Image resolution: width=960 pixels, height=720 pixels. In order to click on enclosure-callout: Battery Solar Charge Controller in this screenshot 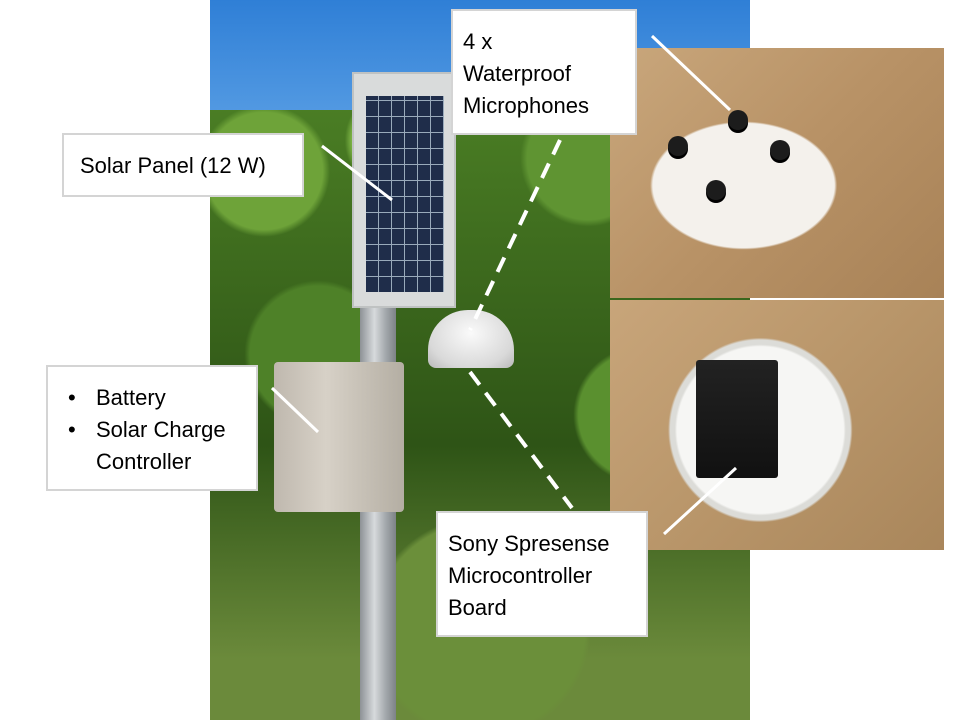, I will do `click(152, 428)`.